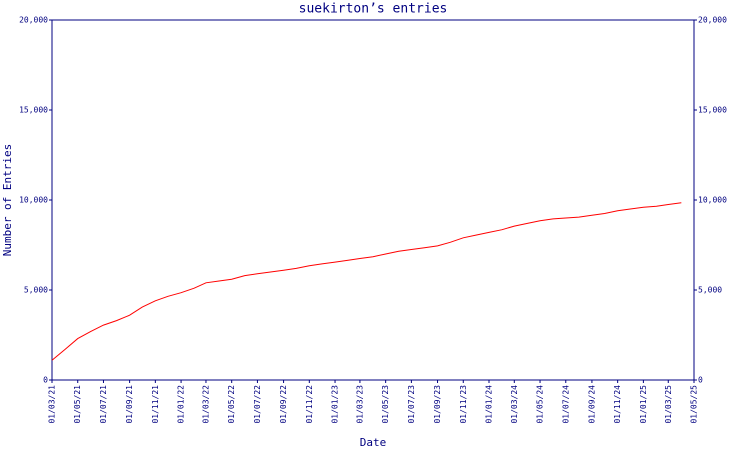 The width and height of the screenshot is (750, 450). I want to click on y2-tick-label: 15,000, so click(712, 110).